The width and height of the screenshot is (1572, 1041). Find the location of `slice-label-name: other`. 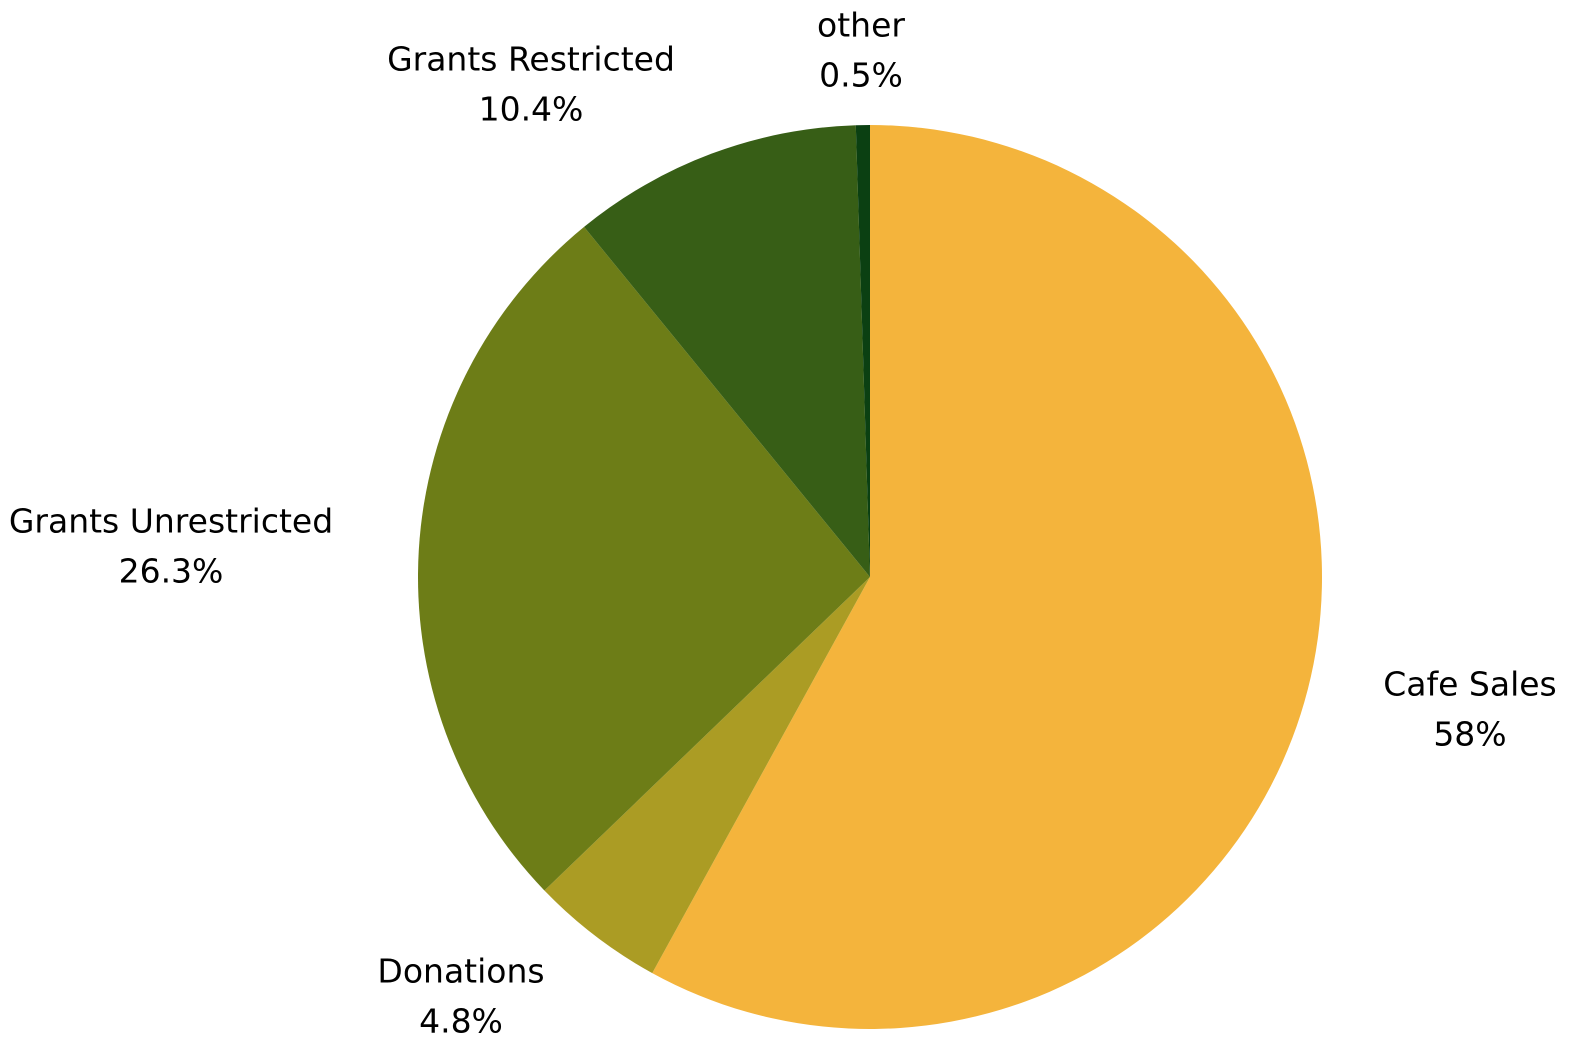

slice-label-name: other is located at coordinates (861, 25).